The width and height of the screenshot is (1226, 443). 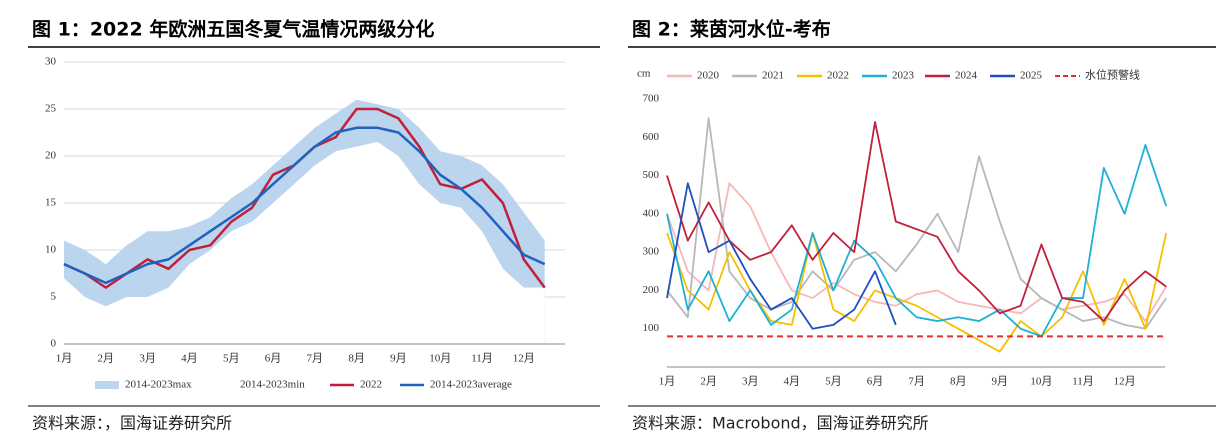 What do you see at coordinates (1031, 76) in the screenshot?
I see `legend-label: 2025` at bounding box center [1031, 76].